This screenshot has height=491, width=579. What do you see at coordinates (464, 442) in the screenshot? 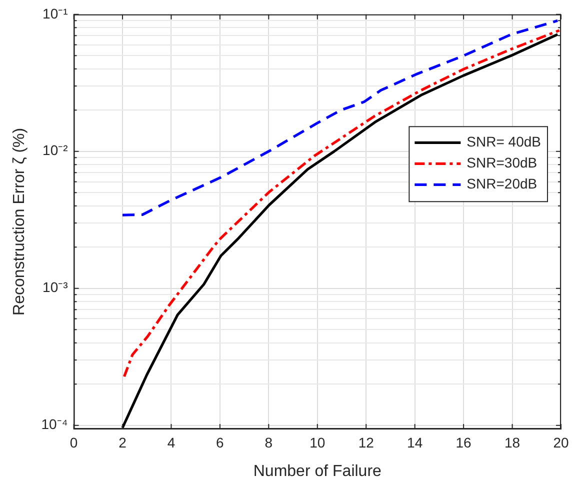
I see `x-tick-label: 16` at bounding box center [464, 442].